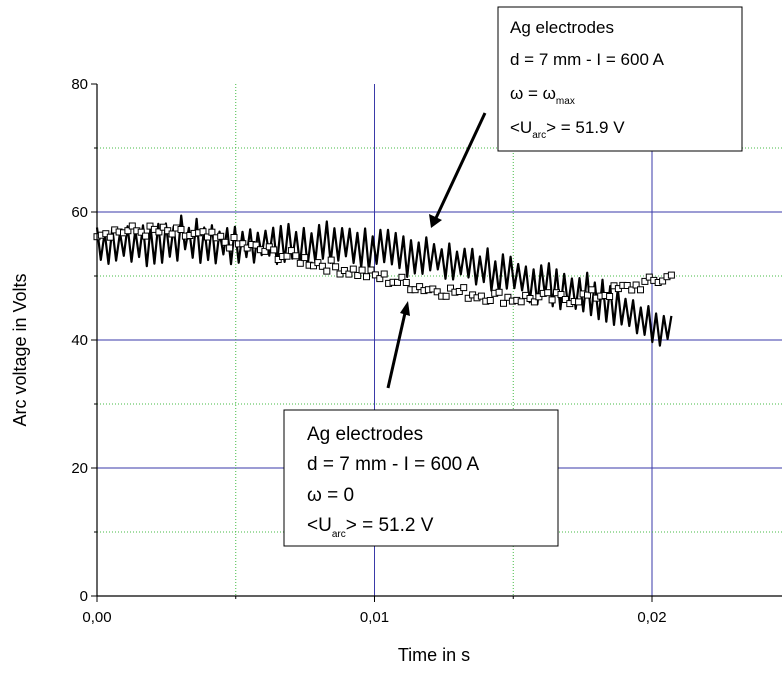 Image resolution: width=784 pixels, height=677 pixels. I want to click on x-tick-label-2: 0,02, so click(651, 617).